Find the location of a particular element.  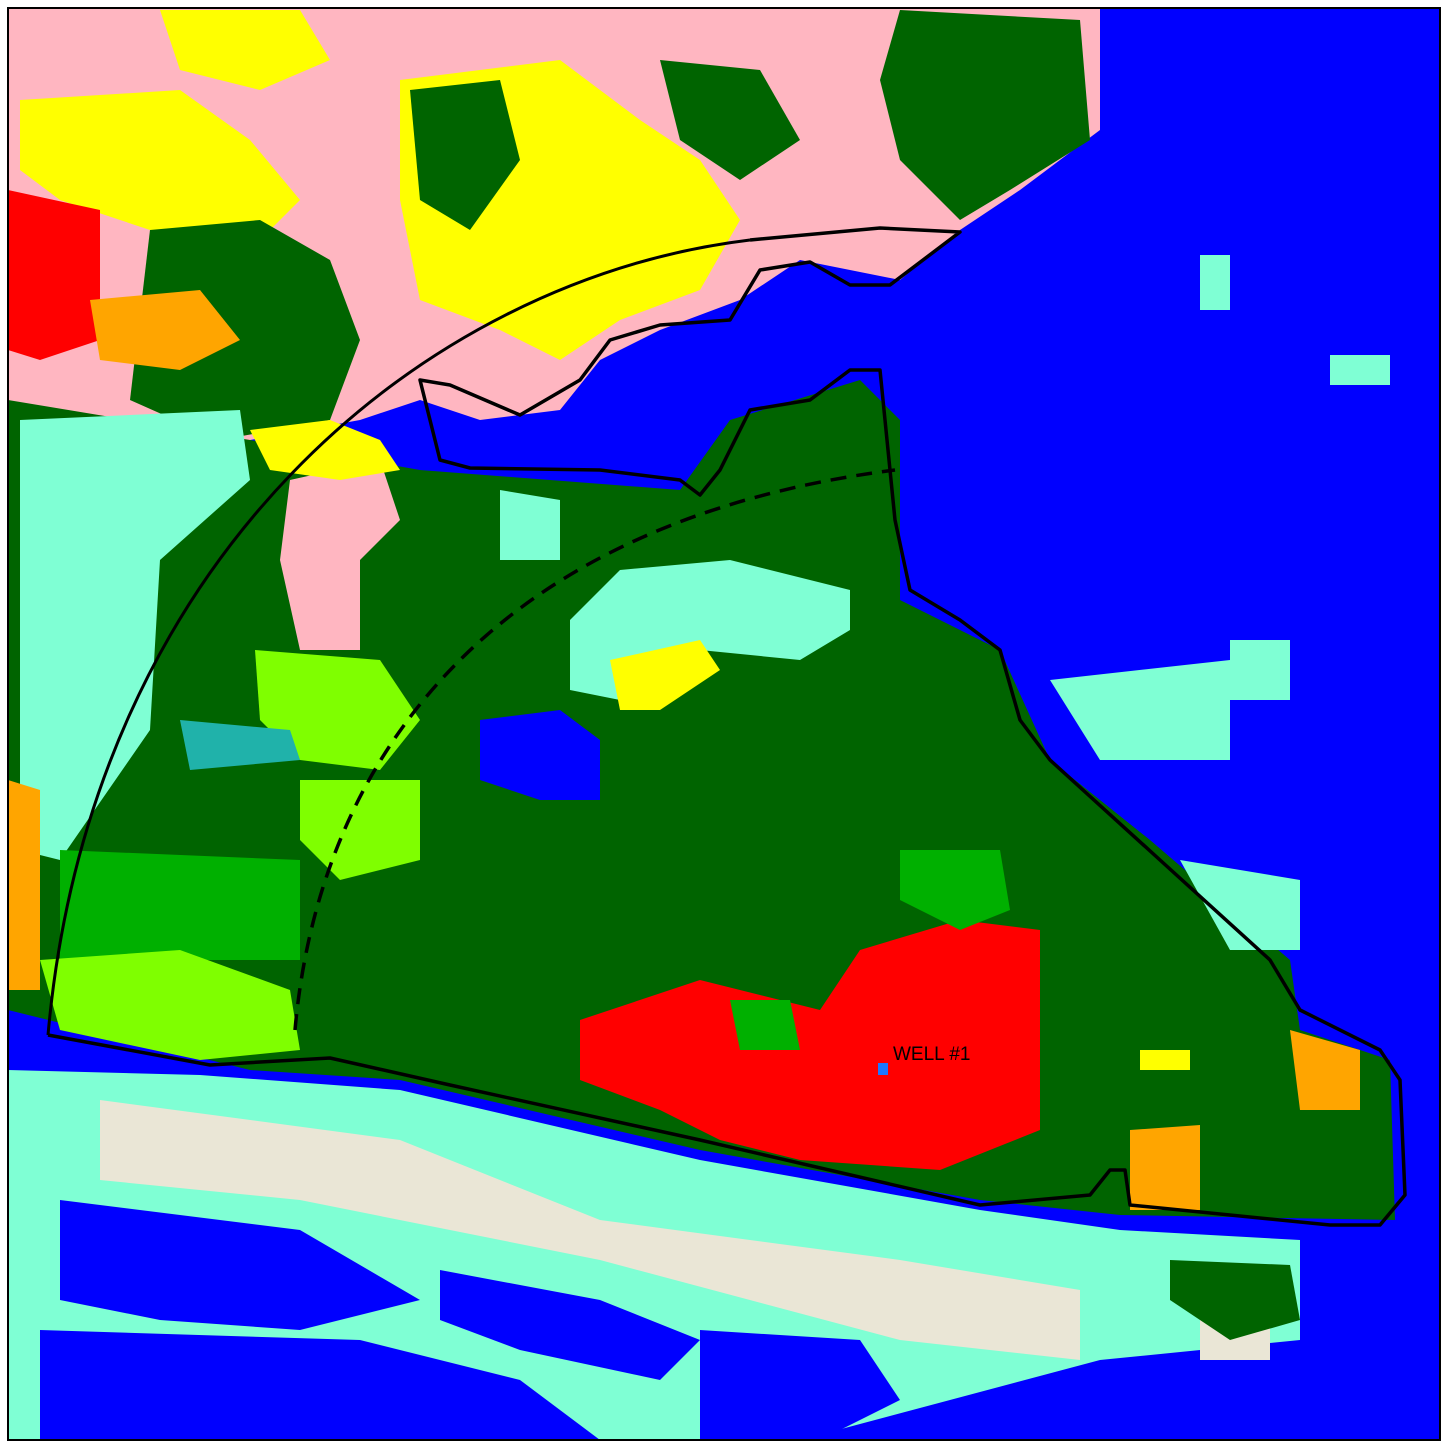

barren-land is located at coordinates (590, 1230).